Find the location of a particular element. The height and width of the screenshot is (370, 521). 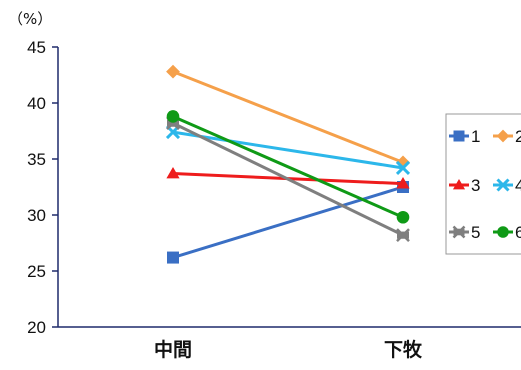

y-tick-label: 20 is located at coordinates (36, 327).